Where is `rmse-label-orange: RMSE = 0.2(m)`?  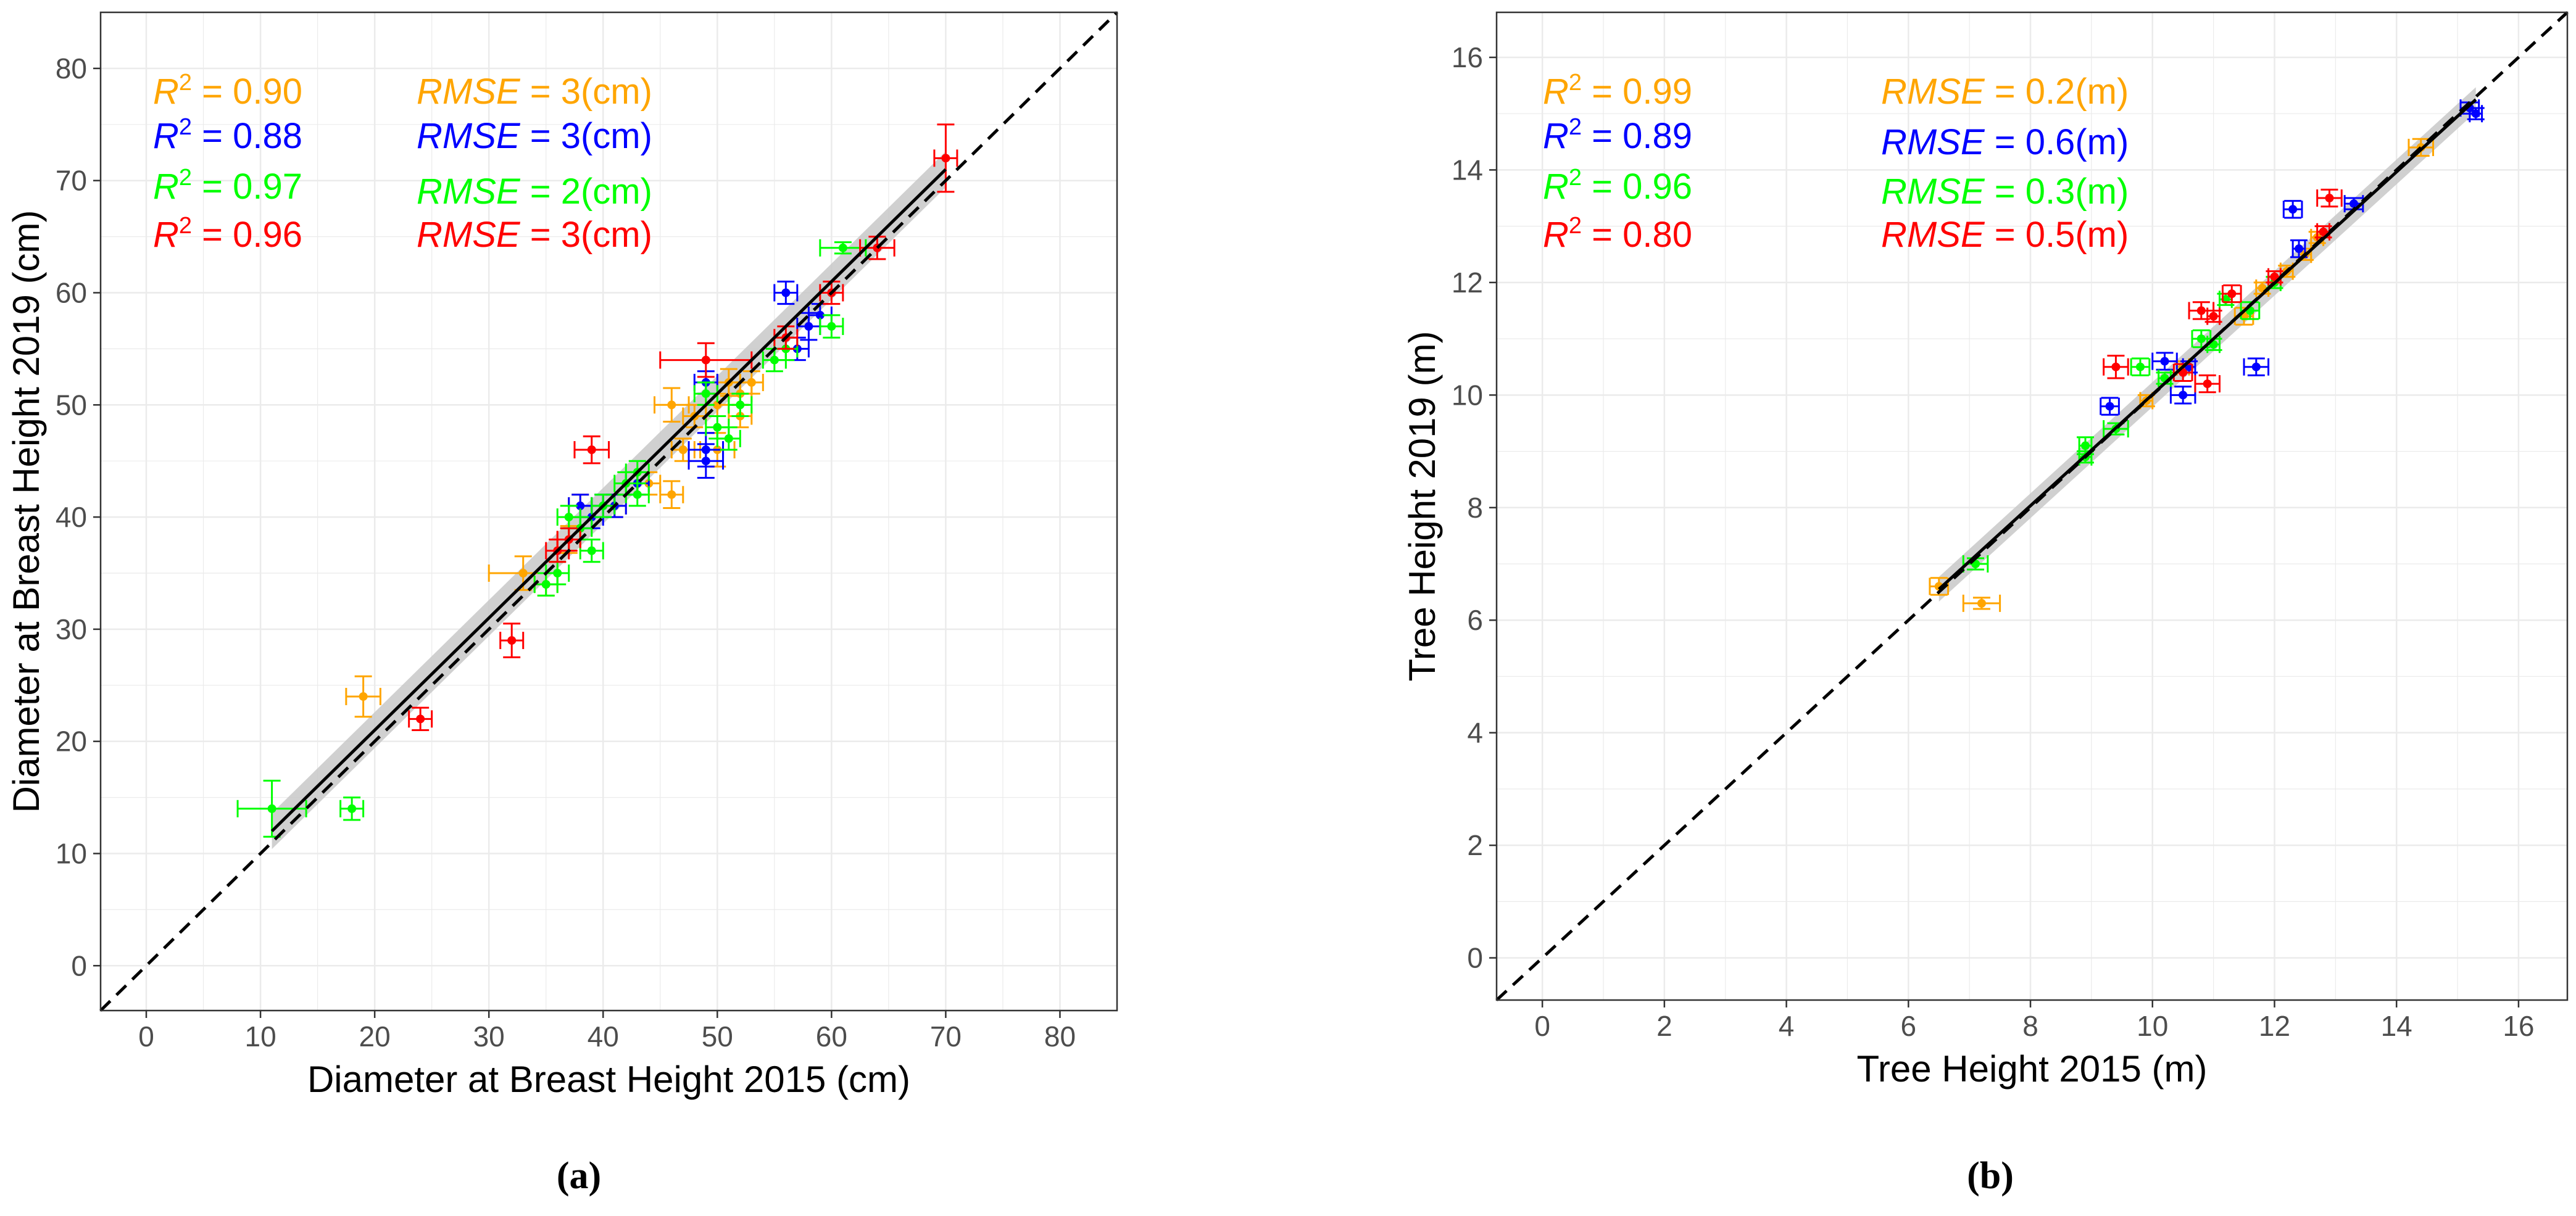 rmse-label-orange: RMSE = 0.2(m) is located at coordinates (2005, 92).